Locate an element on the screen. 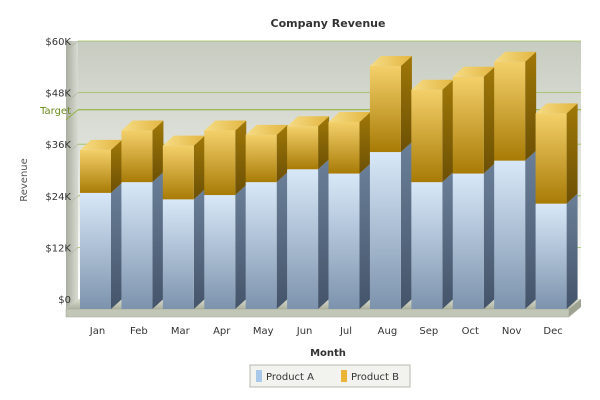  bar-product-a-feb is located at coordinates (142, 240).